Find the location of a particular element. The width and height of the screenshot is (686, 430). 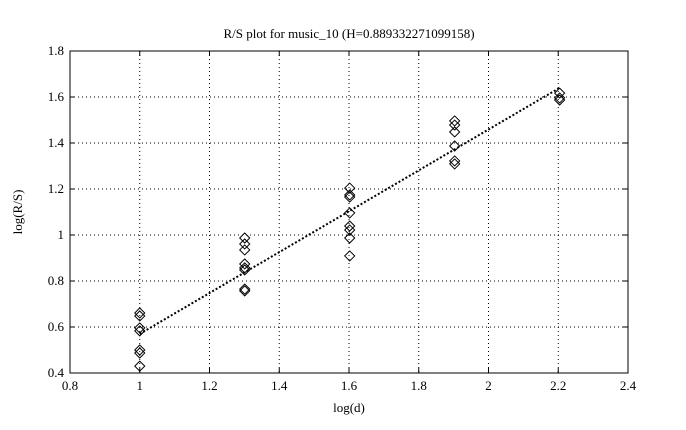

x-axis-label: log(d) is located at coordinates (349, 407).